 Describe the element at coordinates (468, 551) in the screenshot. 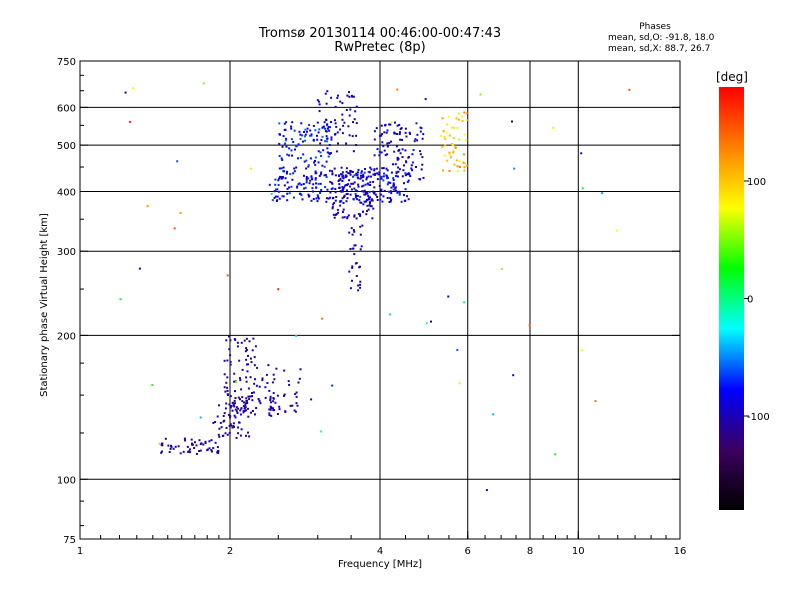

I see `x-tick-label: 6` at that location.